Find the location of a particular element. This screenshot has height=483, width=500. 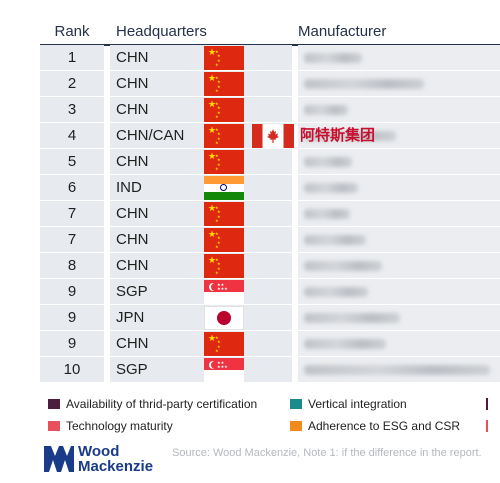

table-row: 6 IND is located at coordinates (270, 188).